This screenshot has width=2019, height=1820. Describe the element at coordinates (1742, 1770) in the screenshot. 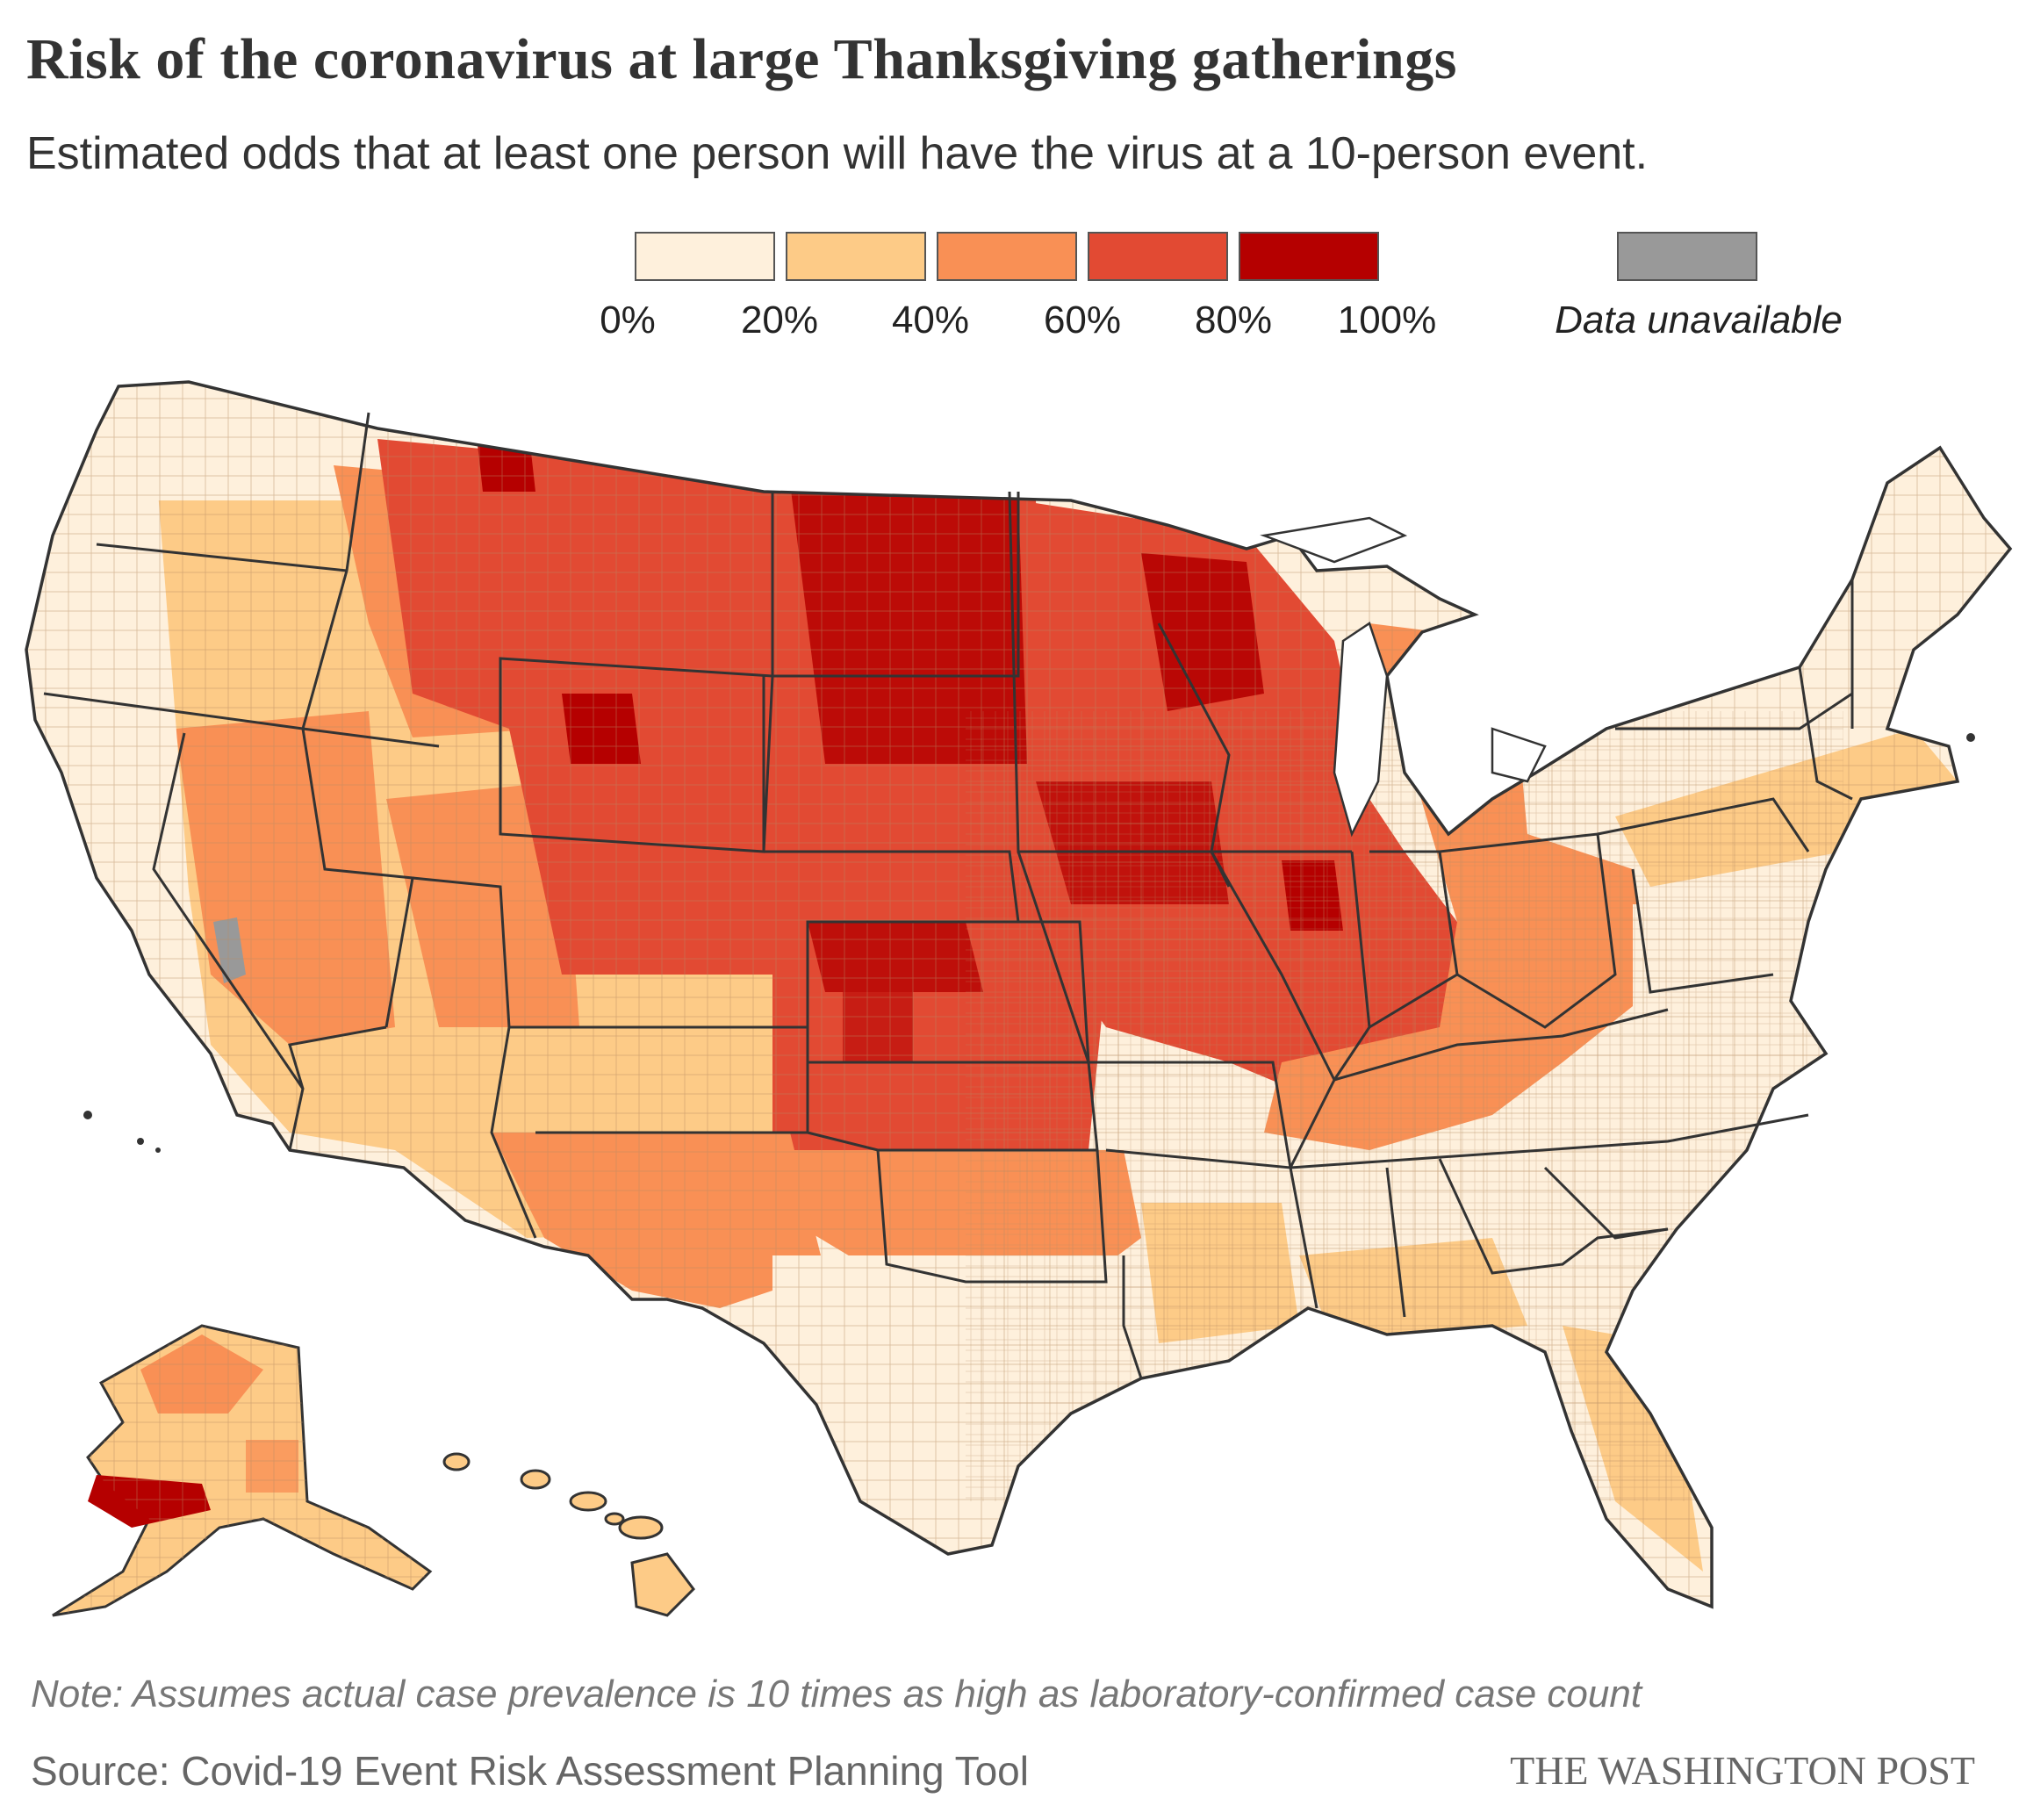

I see `publisher-credit: THE WASHINGTON POST` at that location.